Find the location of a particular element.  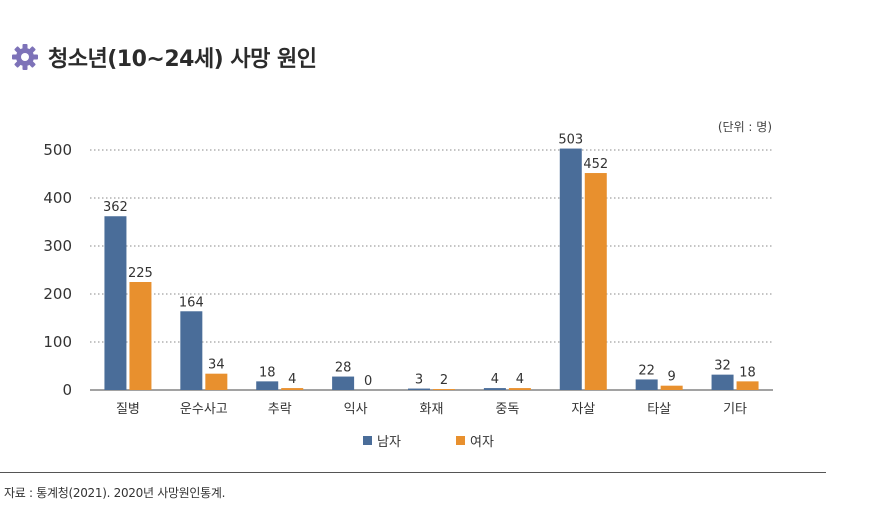

x-tick-label: 화재 is located at coordinates (432, 409).